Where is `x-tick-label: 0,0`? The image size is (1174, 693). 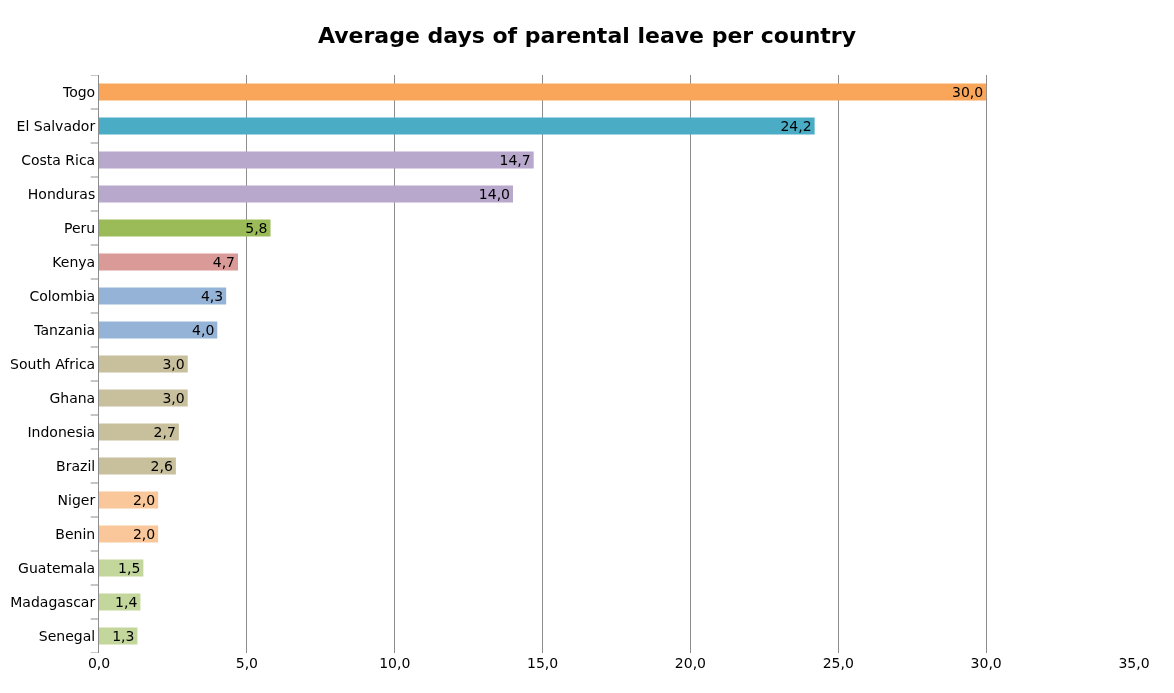
x-tick-label: 0,0 is located at coordinates (99, 663).